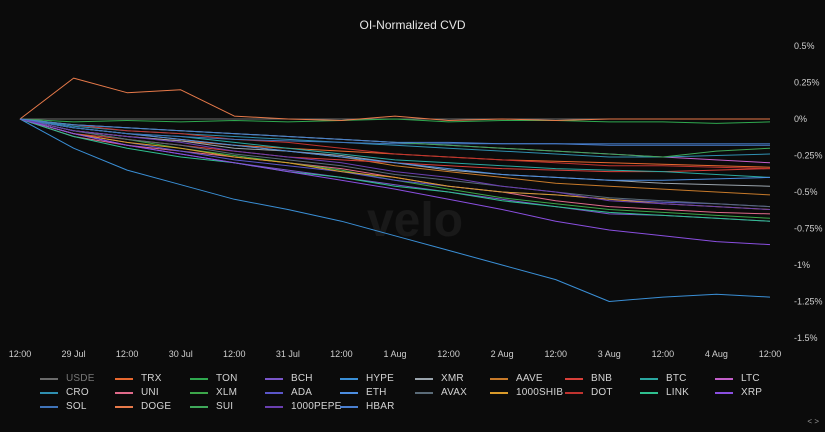 This screenshot has width=825, height=432. Describe the element at coordinates (800, 119) in the screenshot. I see `y-tick-label: 0%` at that location.